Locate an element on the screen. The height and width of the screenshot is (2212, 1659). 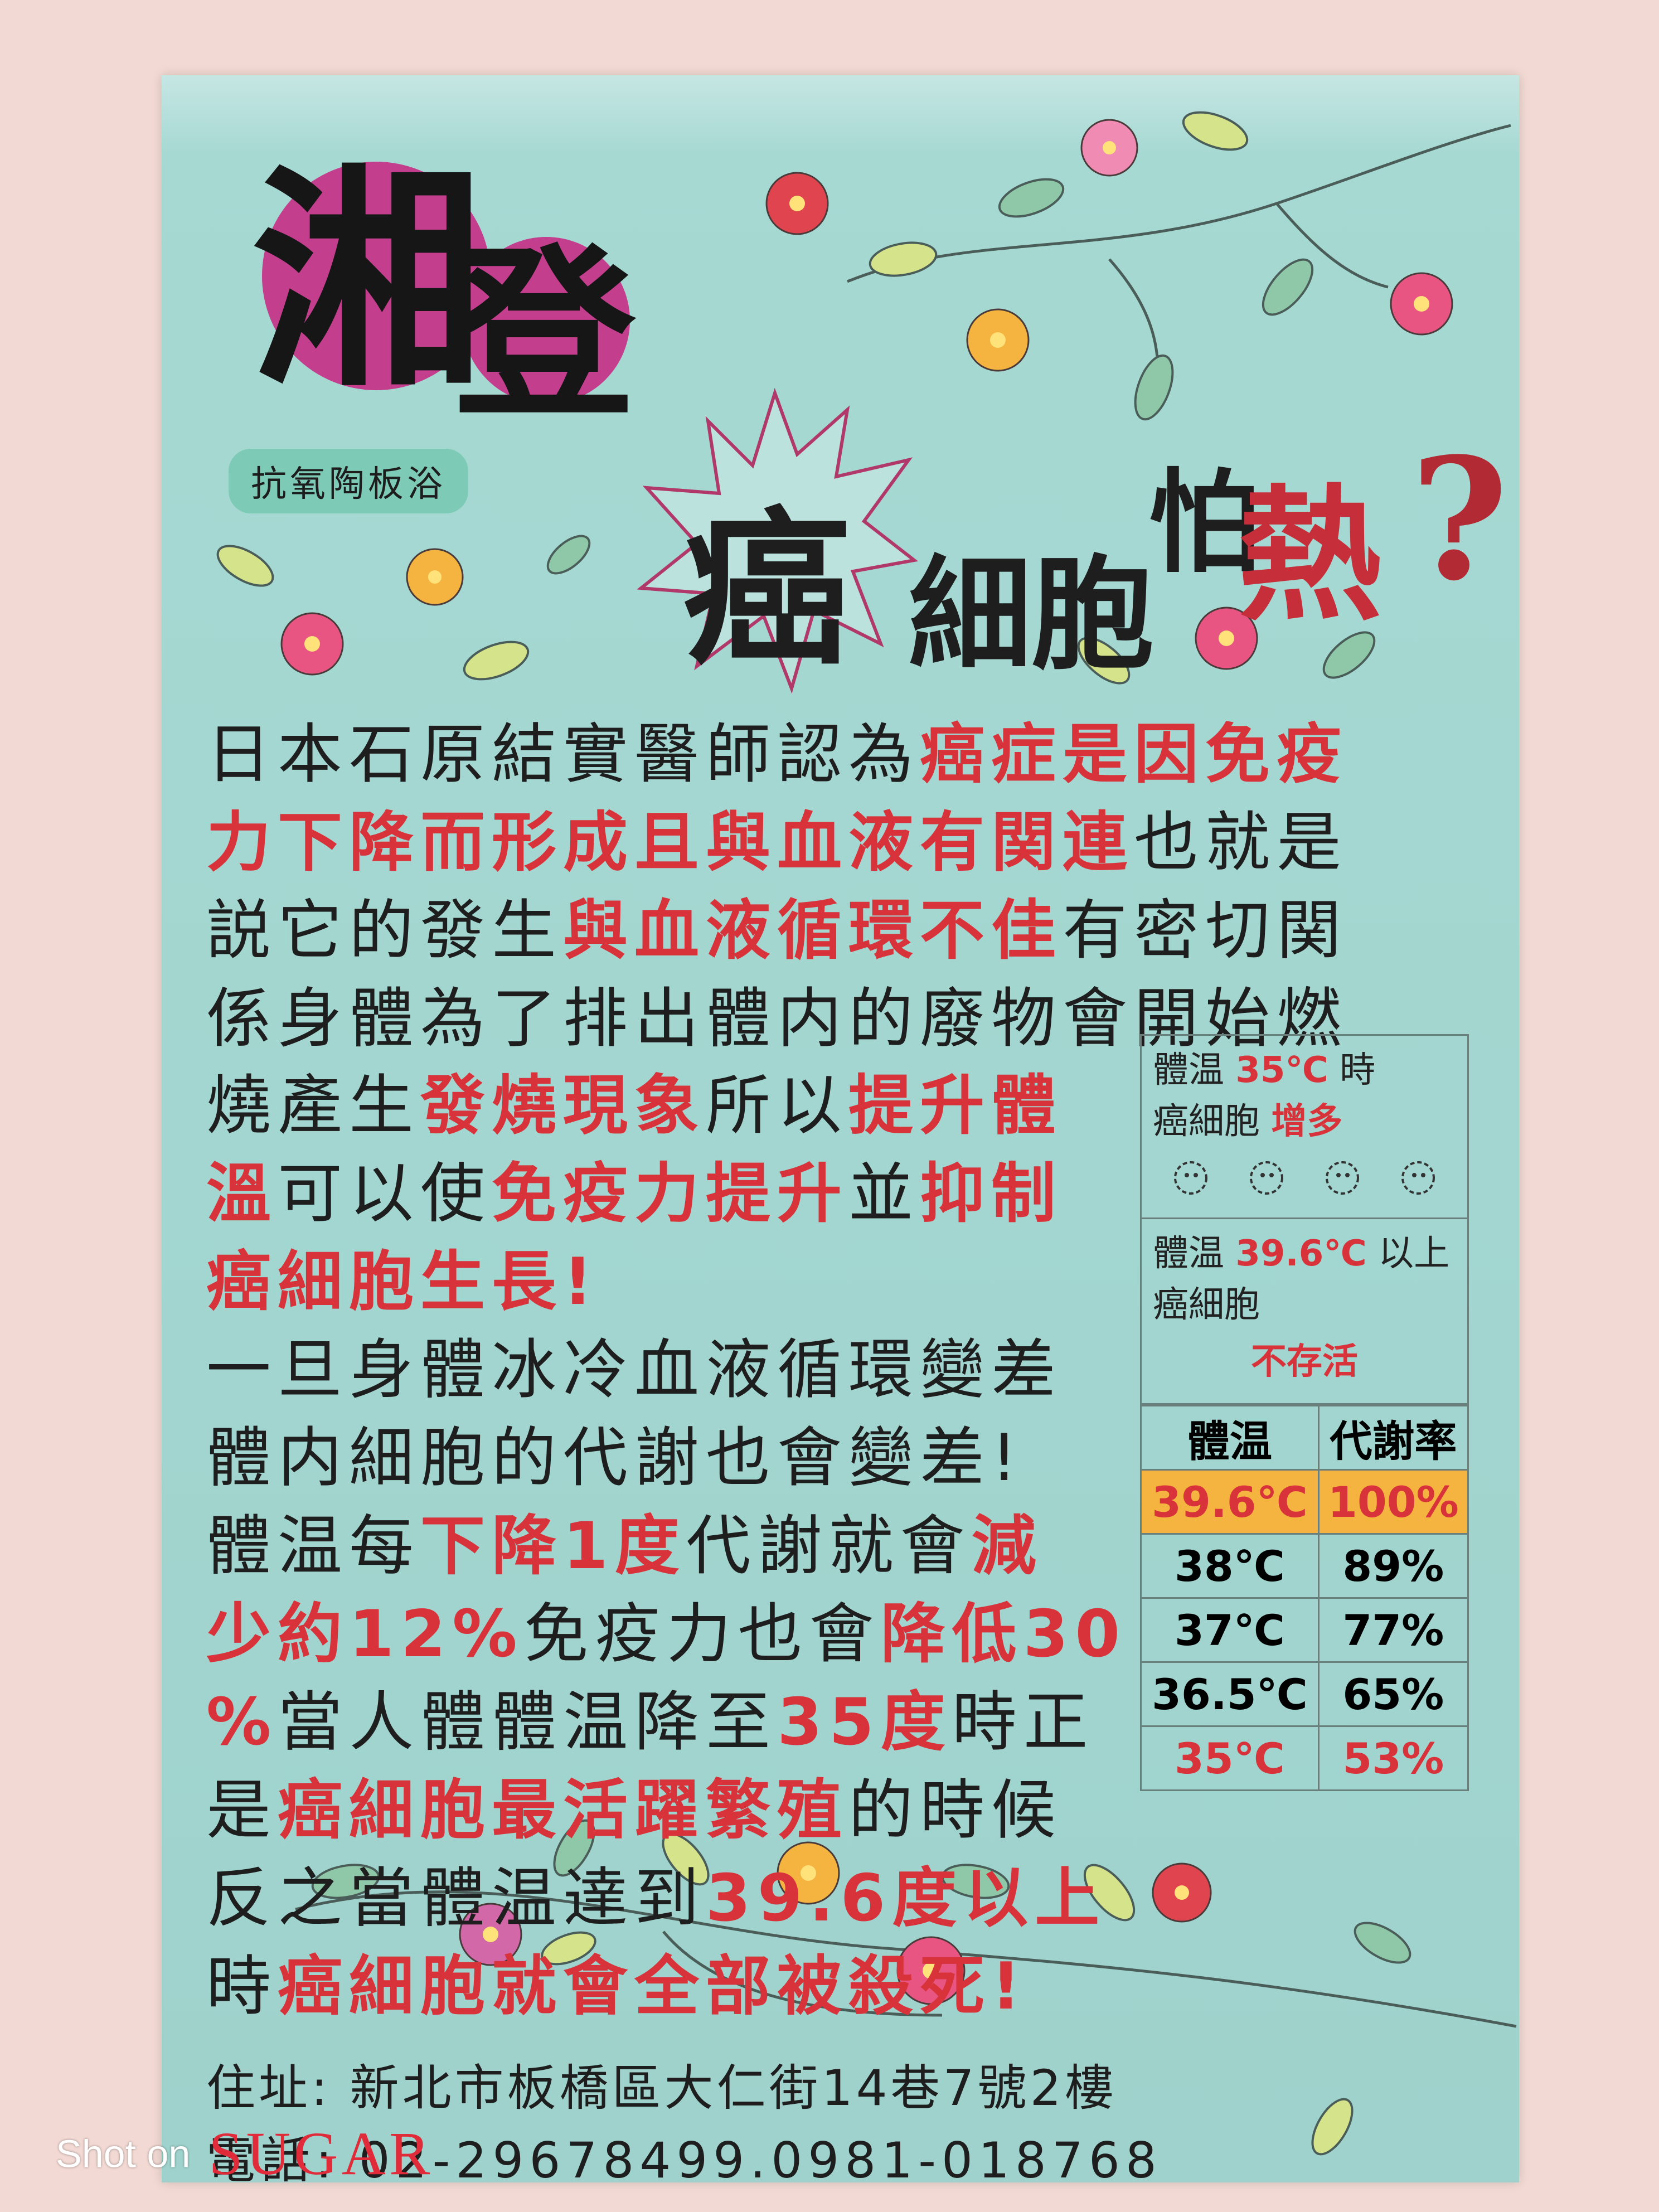
subtitle-badge: 抗氧陶板浴 is located at coordinates (348, 481).